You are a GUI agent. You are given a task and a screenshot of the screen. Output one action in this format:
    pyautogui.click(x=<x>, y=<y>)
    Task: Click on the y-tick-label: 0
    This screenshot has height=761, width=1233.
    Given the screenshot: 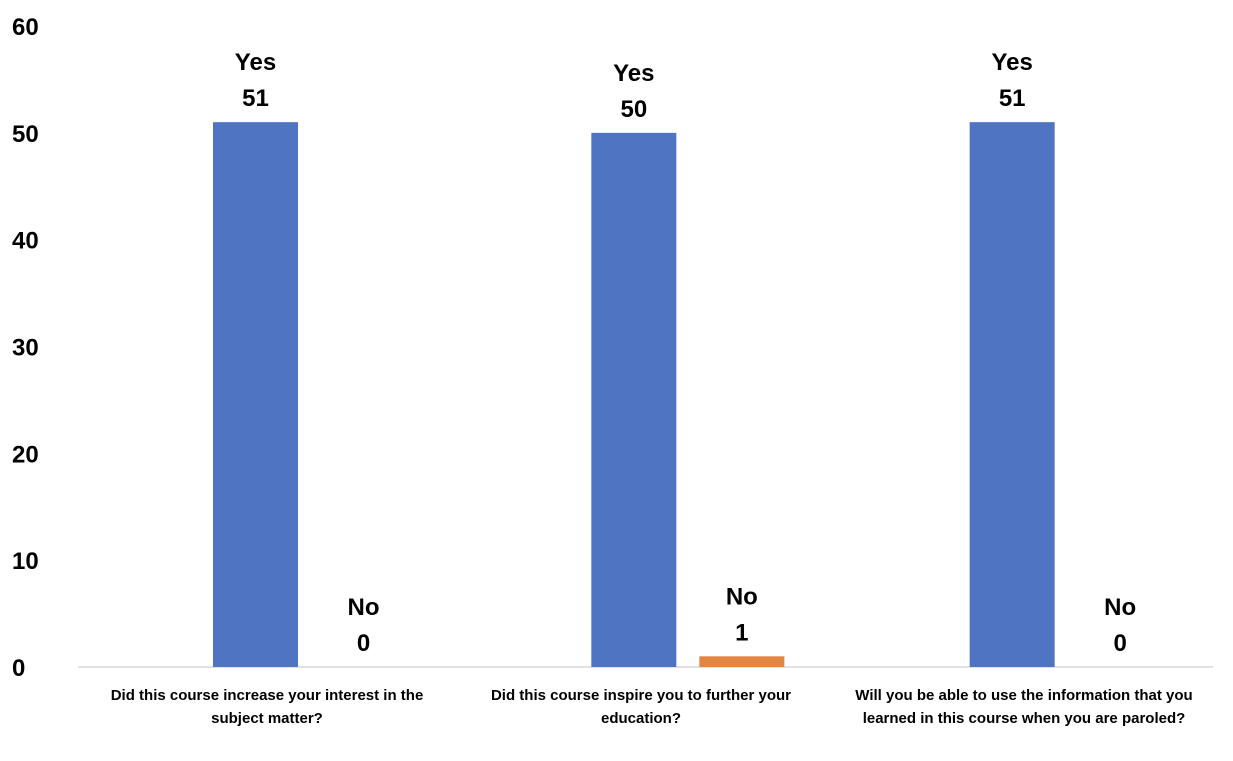 What is the action you would take?
    pyautogui.click(x=18, y=668)
    